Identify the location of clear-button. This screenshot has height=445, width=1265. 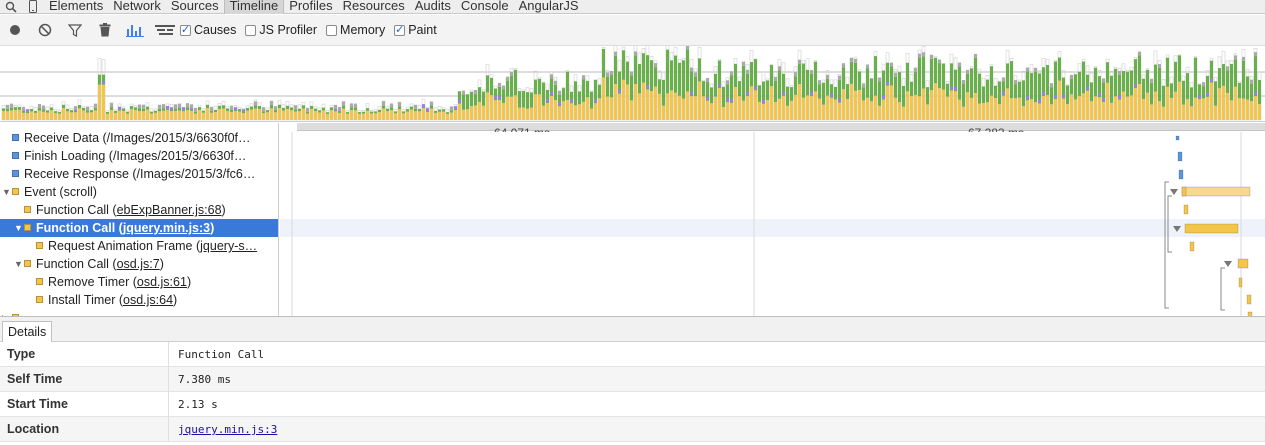
(45, 30).